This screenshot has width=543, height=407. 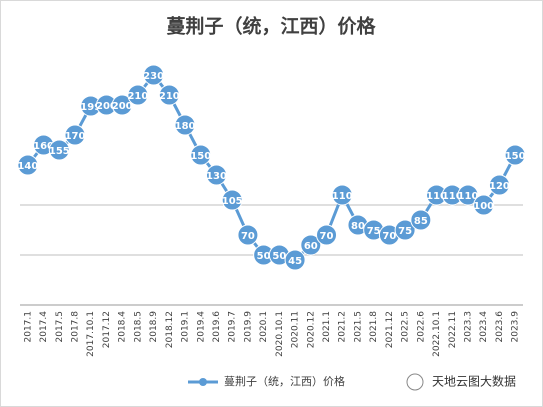 I want to click on x-tick-label: 2022.5, so click(x=406, y=327).